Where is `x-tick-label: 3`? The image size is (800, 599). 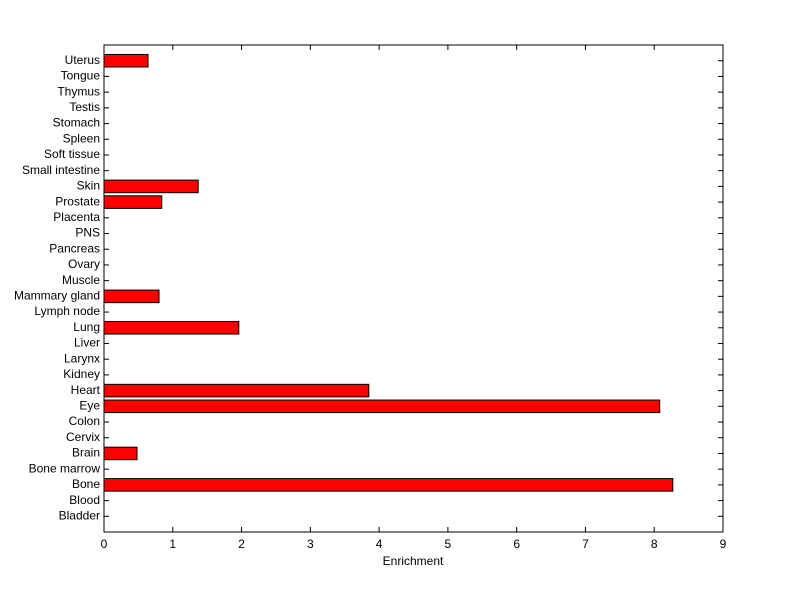 x-tick-label: 3 is located at coordinates (310, 544).